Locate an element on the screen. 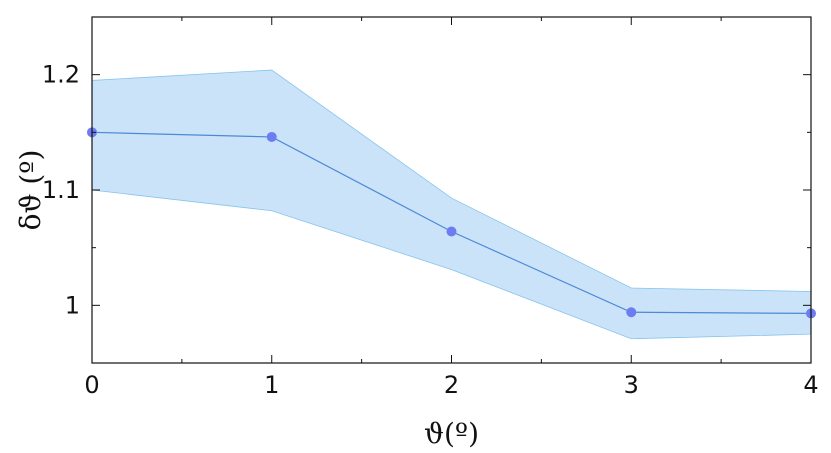 Image resolution: width=831 pixels, height=453 pixels. x-axis-label: ϑ(º) is located at coordinates (451, 433).